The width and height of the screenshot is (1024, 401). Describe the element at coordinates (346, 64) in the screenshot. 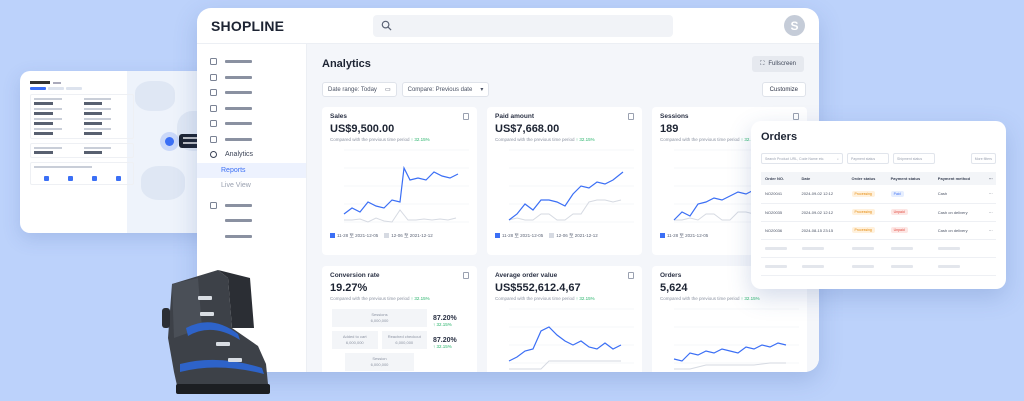

I see `page-title: Analytics` at that location.